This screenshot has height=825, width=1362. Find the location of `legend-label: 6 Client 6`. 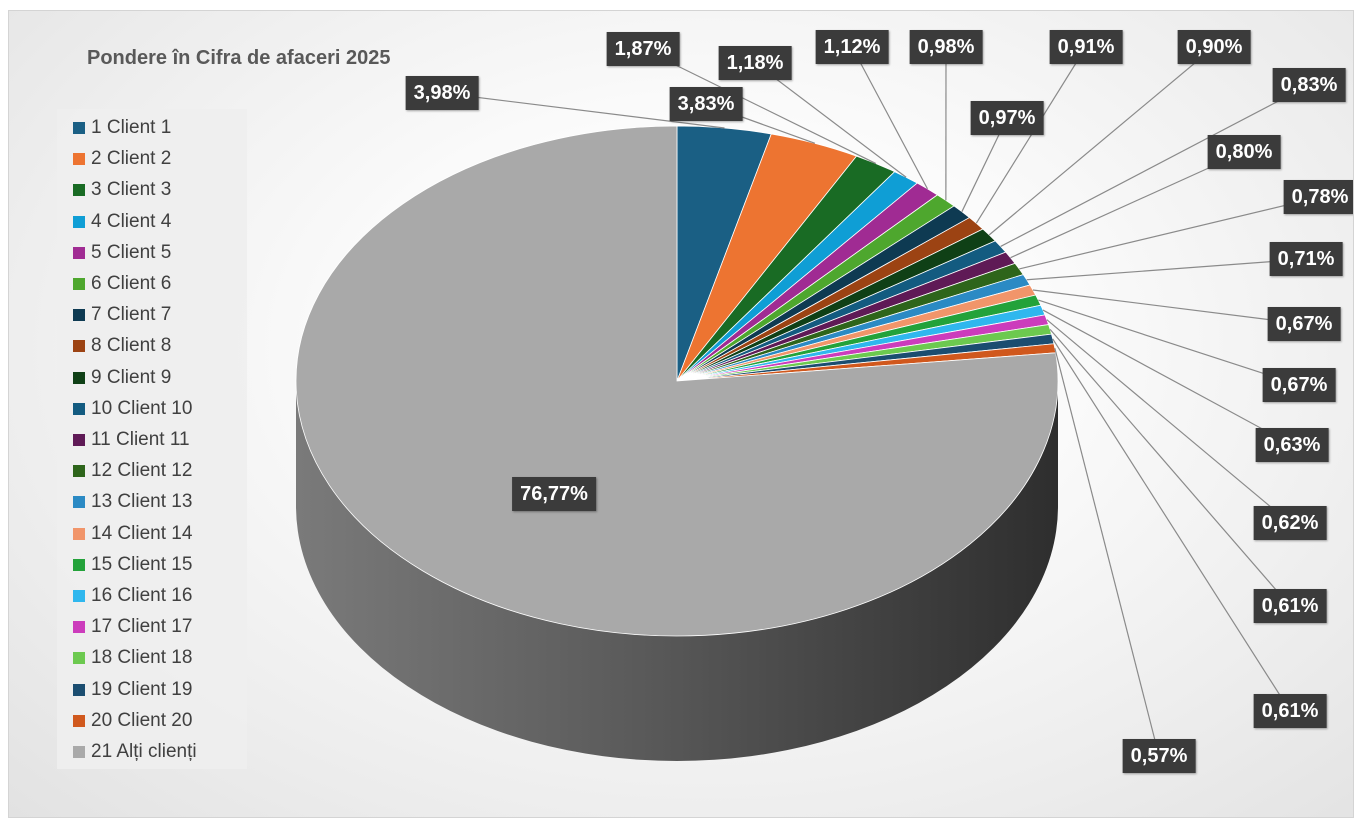

legend-label: 6 Client 6 is located at coordinates (131, 283).